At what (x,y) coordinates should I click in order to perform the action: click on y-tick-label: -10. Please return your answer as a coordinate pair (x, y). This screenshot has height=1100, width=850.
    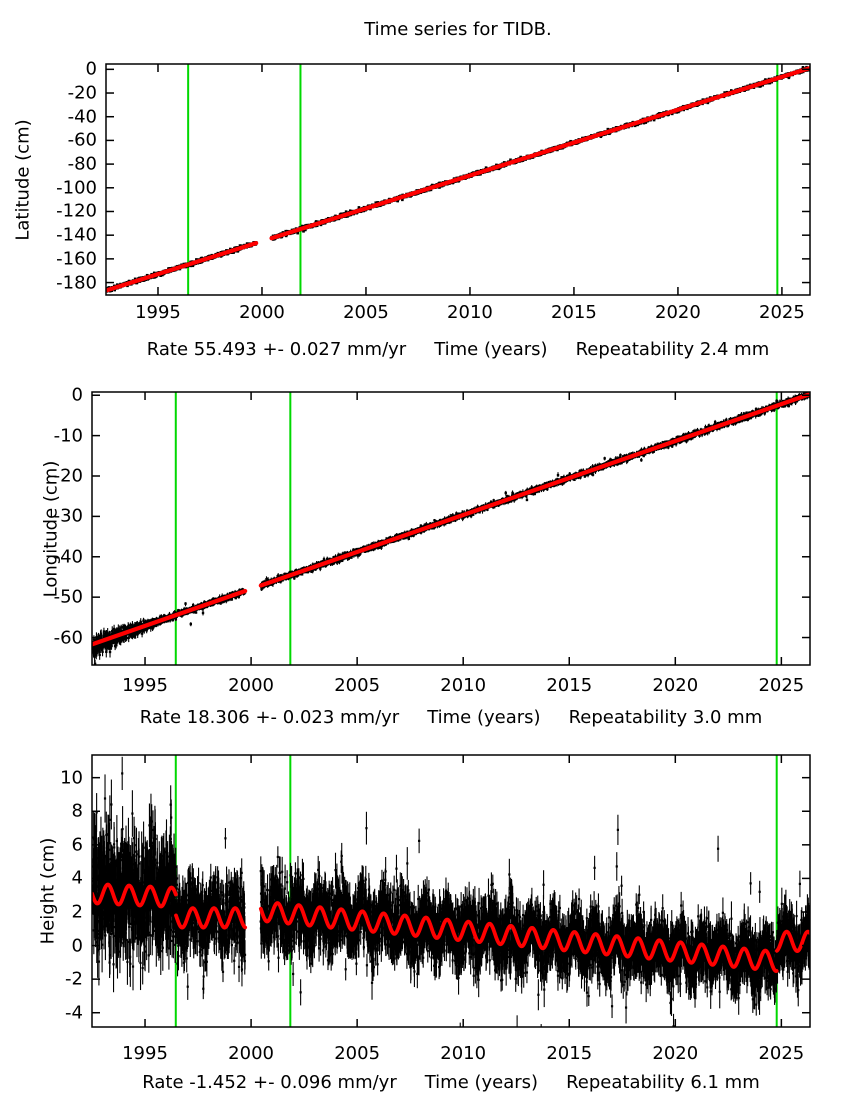
    Looking at the image, I should click on (68, 436).